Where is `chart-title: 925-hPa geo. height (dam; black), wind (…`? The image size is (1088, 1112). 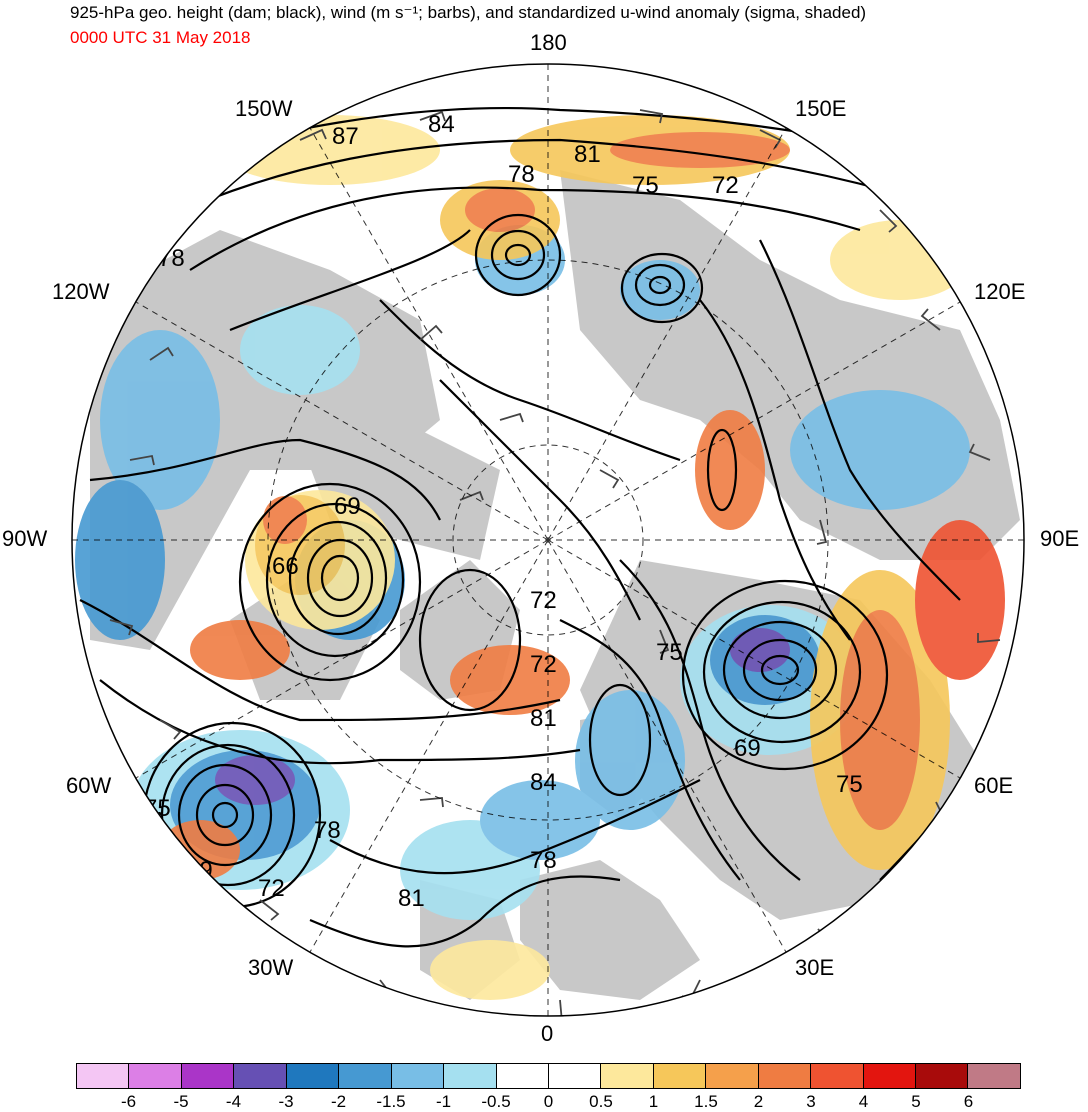
chart-title: 925-hPa geo. height (dam; black), wind (… is located at coordinates (468, 12).